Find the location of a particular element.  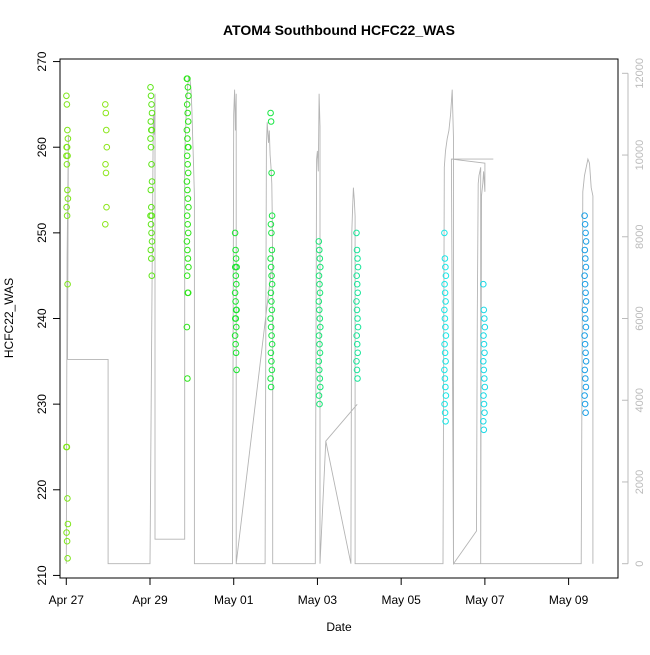

y2-tick-label: 12000 is located at coordinates (640, 73).